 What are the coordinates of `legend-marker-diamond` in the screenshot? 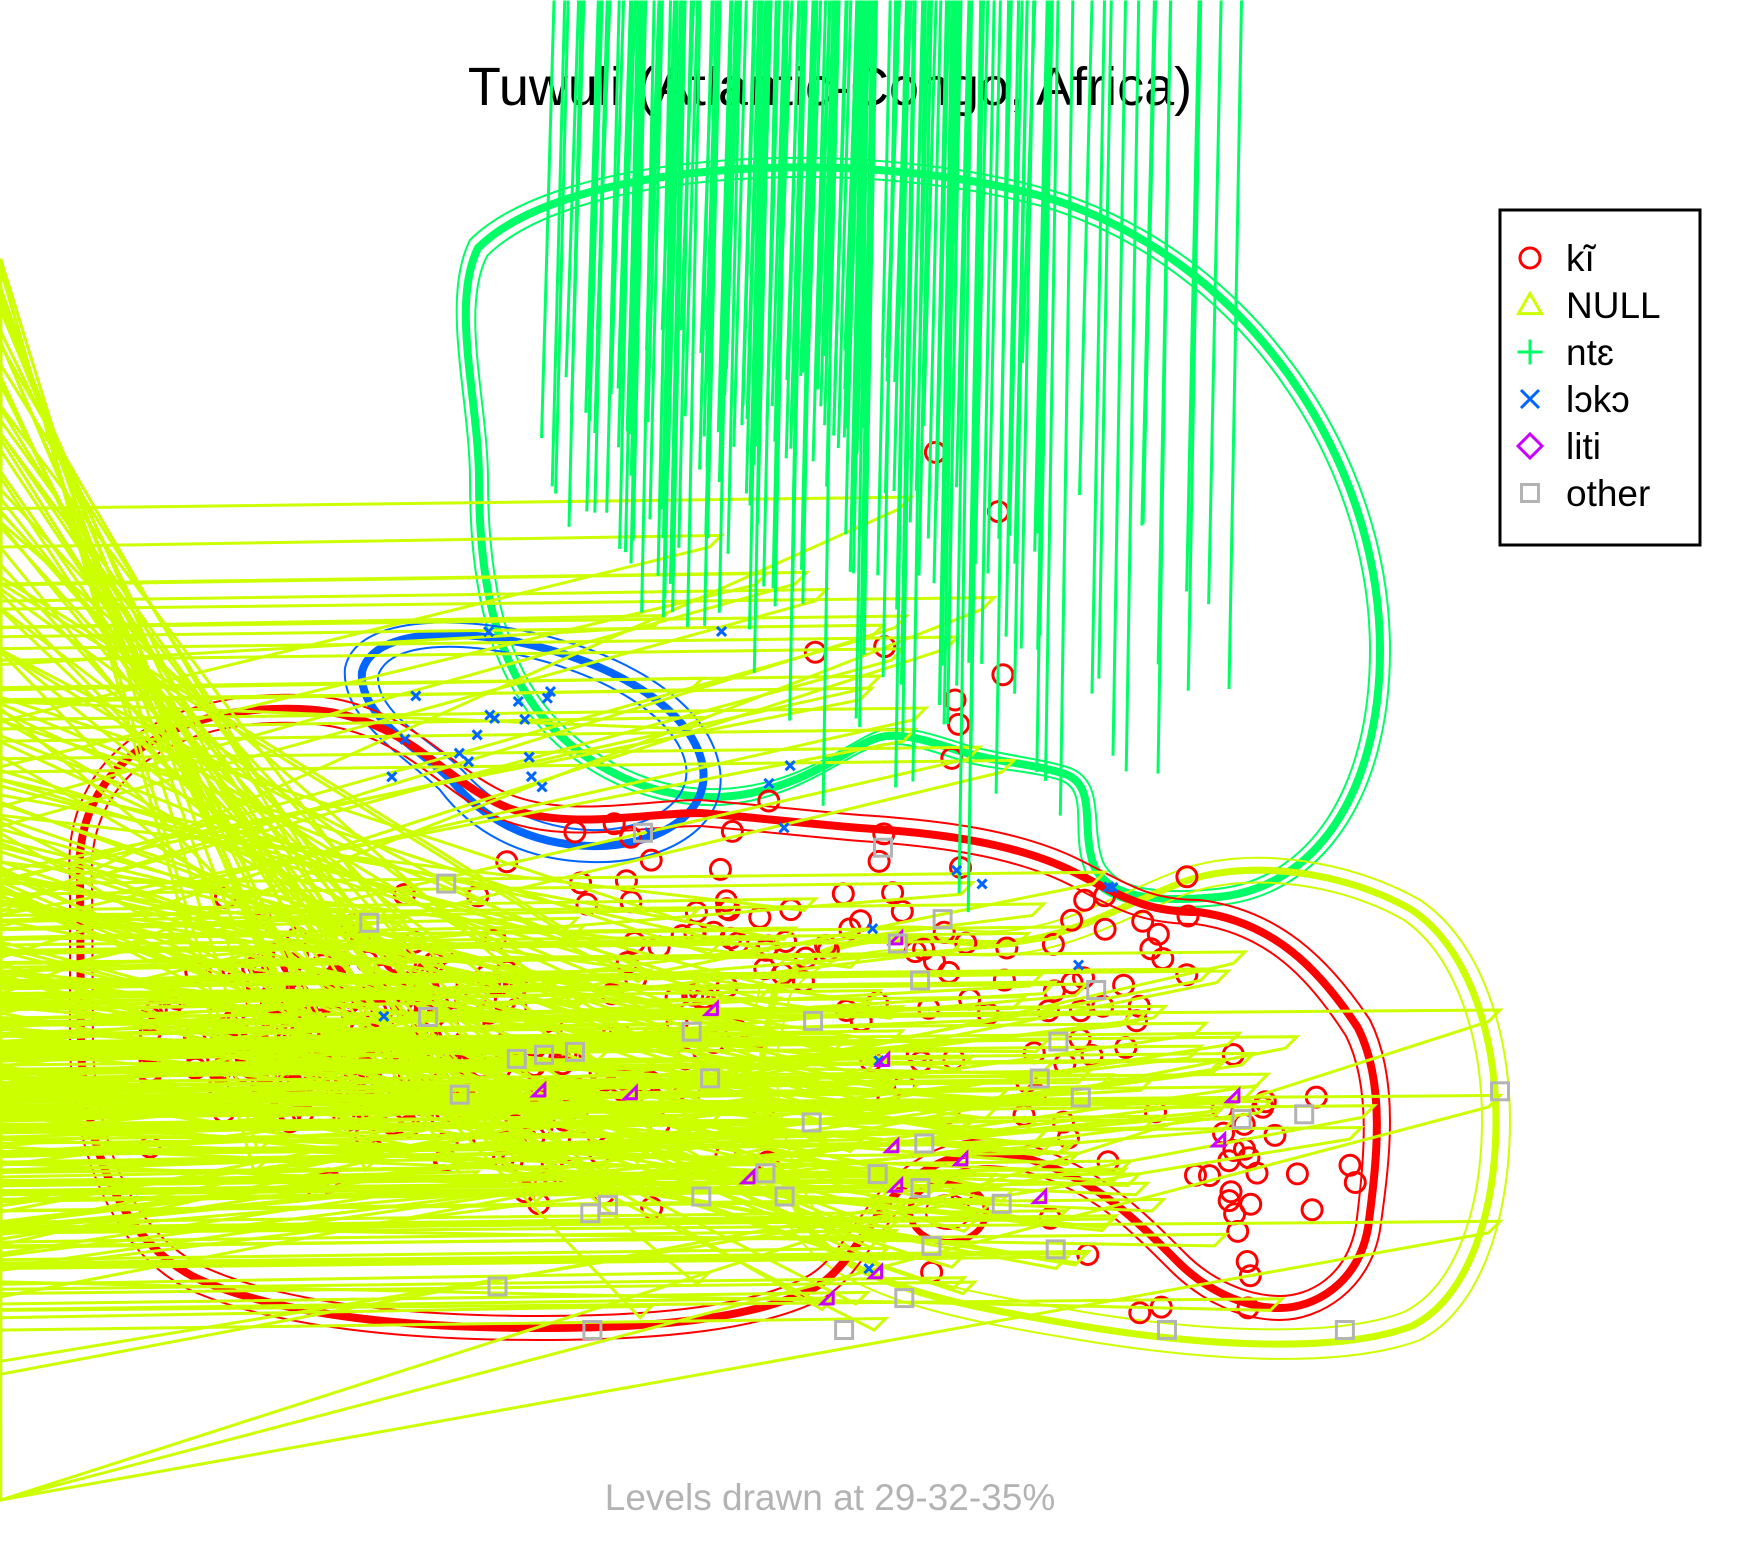 It's located at (1530, 446).